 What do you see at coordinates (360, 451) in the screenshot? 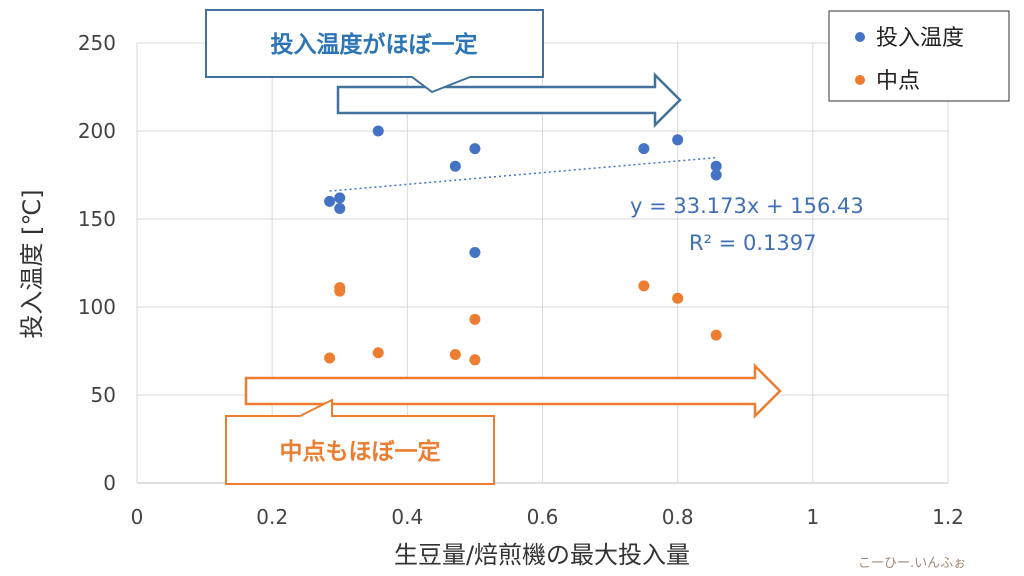
I see `callout-orange-text: 中点もほぼ一定` at bounding box center [360, 451].